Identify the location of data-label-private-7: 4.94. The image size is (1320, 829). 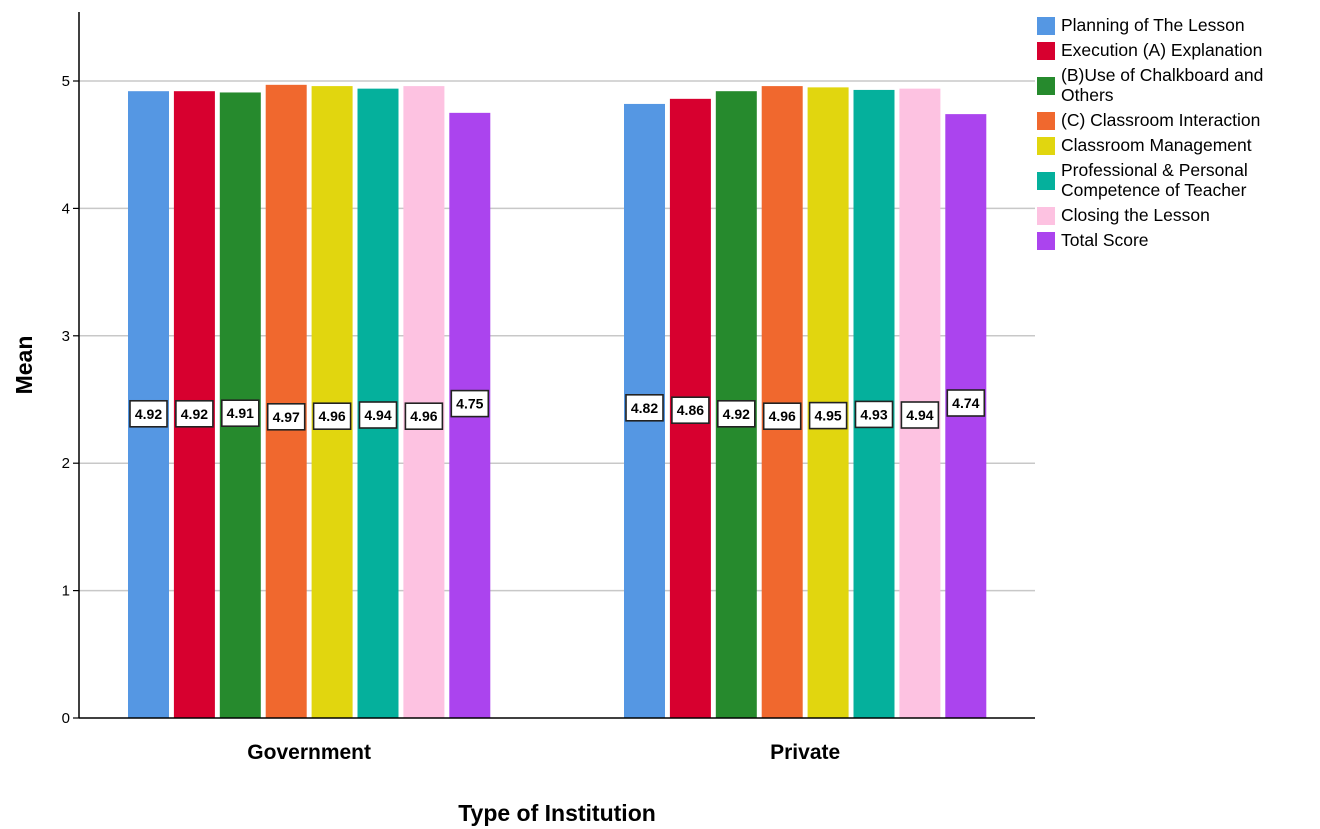
(920, 415).